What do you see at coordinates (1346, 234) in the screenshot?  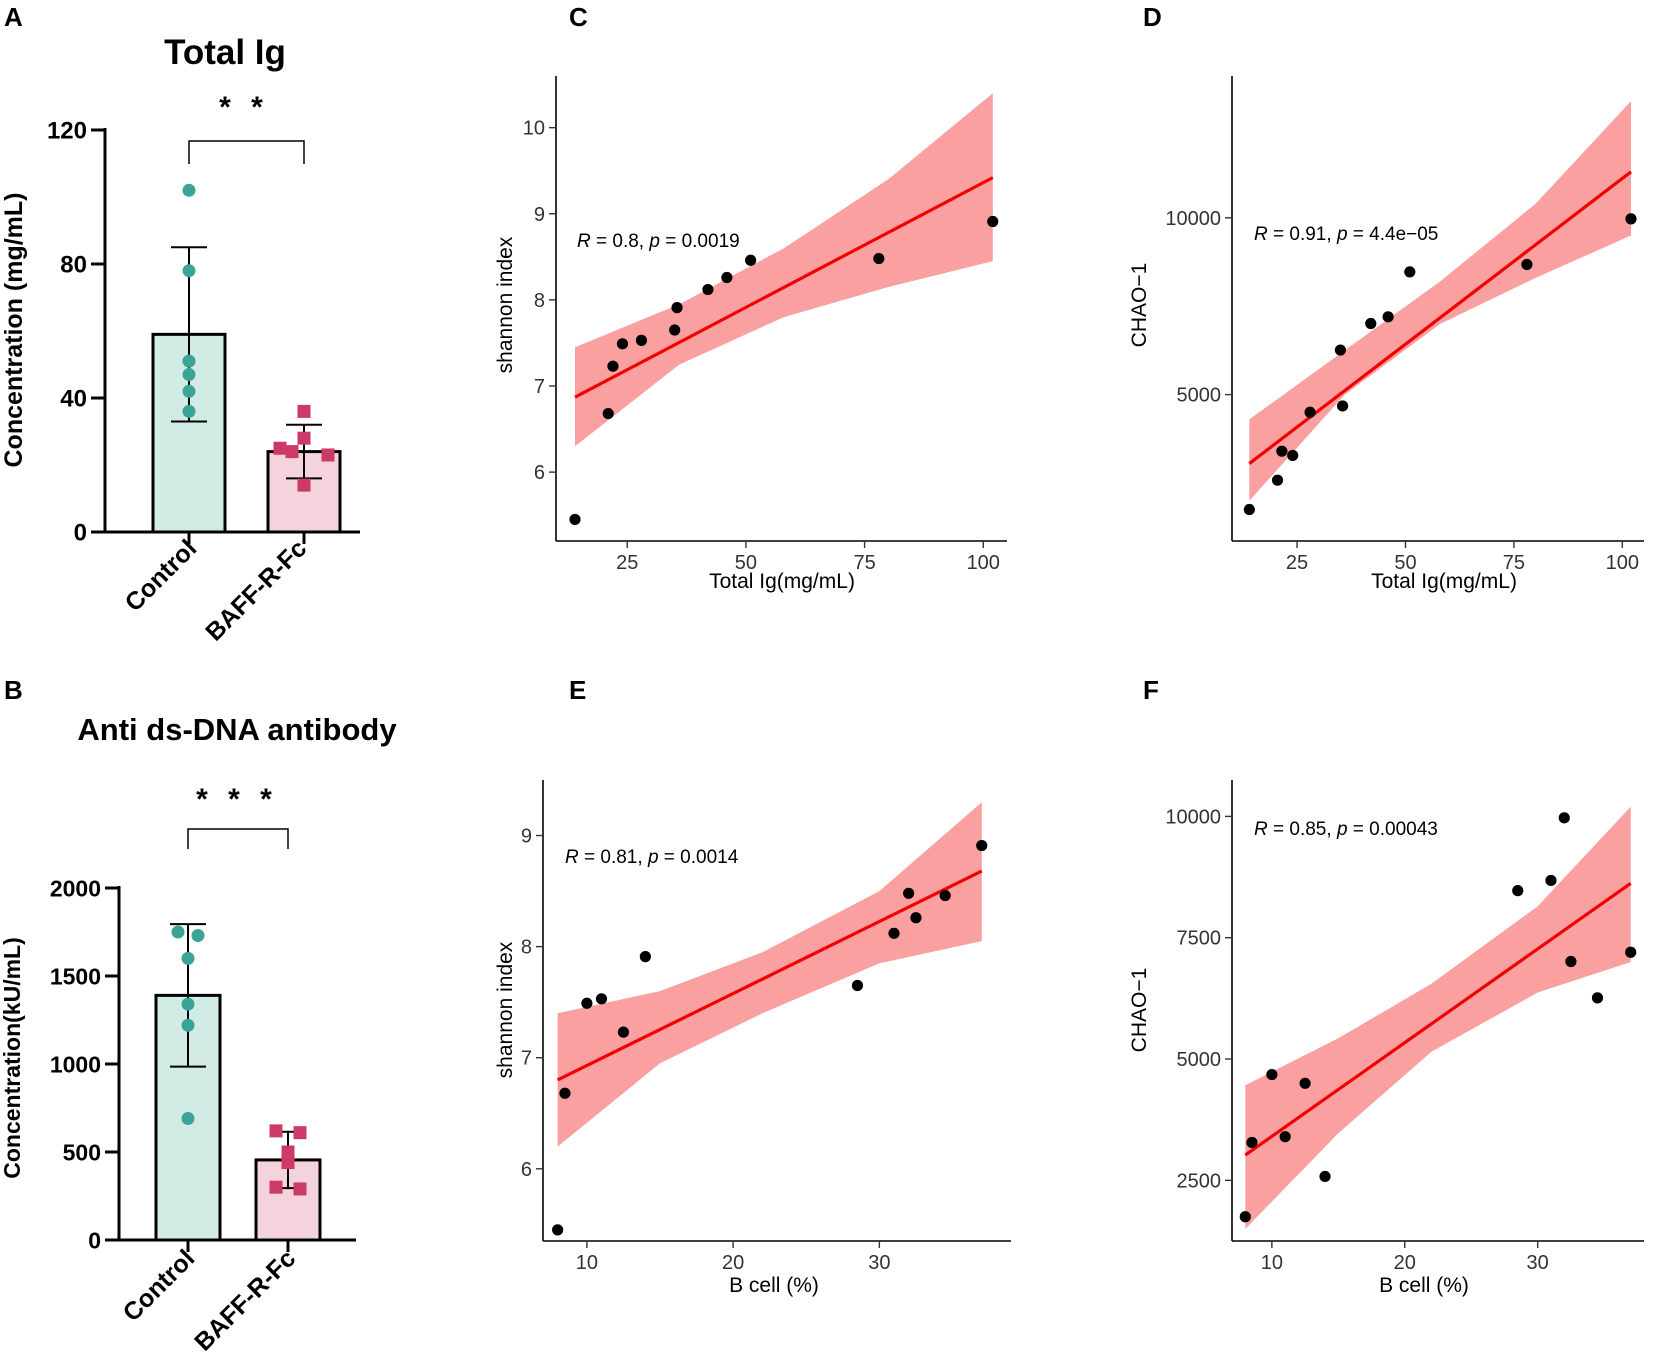 I see `correlation-annotation: R = 0.91, p = 4.4e−05` at bounding box center [1346, 234].